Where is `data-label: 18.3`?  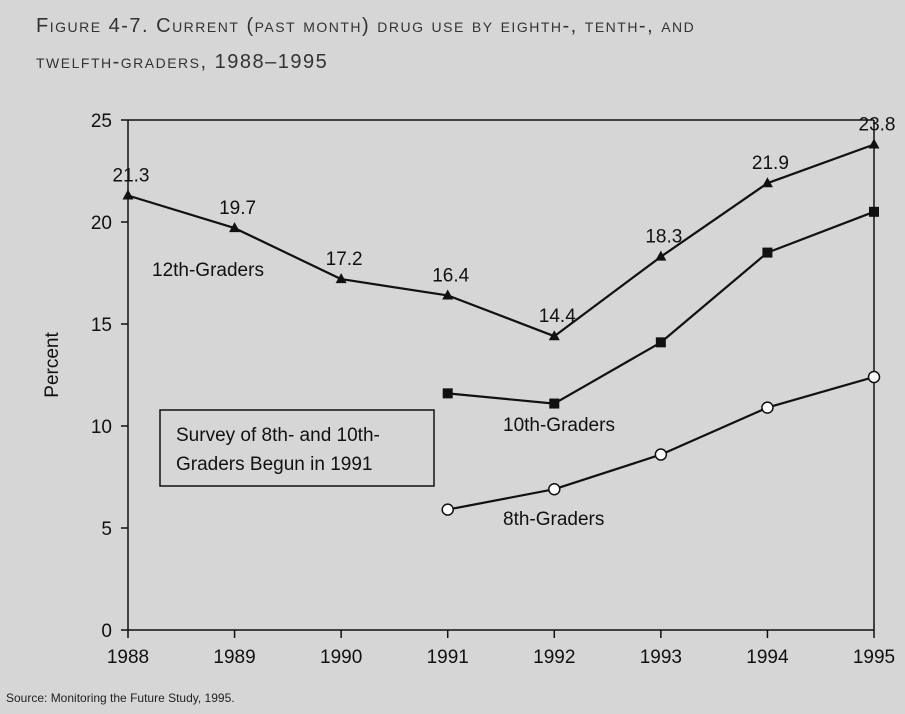 data-label: 18.3 is located at coordinates (663, 237).